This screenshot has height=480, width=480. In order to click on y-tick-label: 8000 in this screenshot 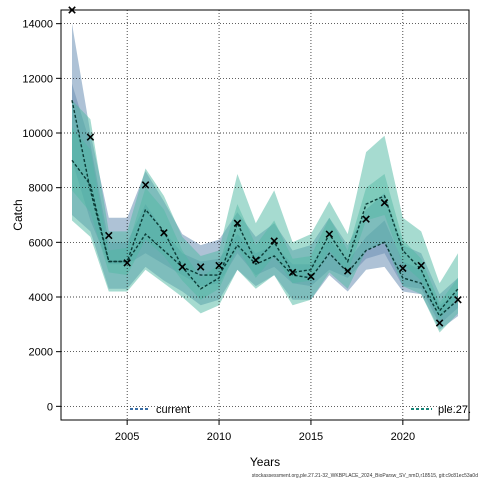, I will do `click(41, 189)`.